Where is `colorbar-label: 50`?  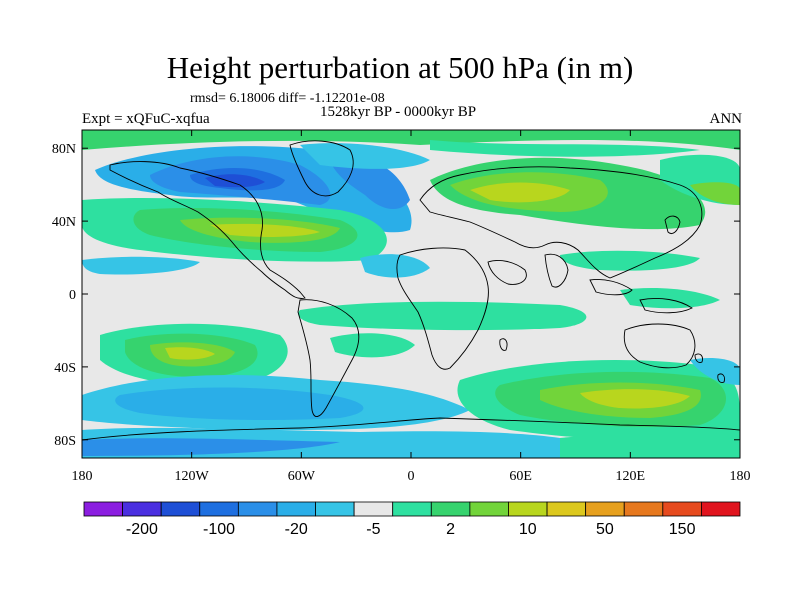
colorbar-label: 50 is located at coordinates (605, 529).